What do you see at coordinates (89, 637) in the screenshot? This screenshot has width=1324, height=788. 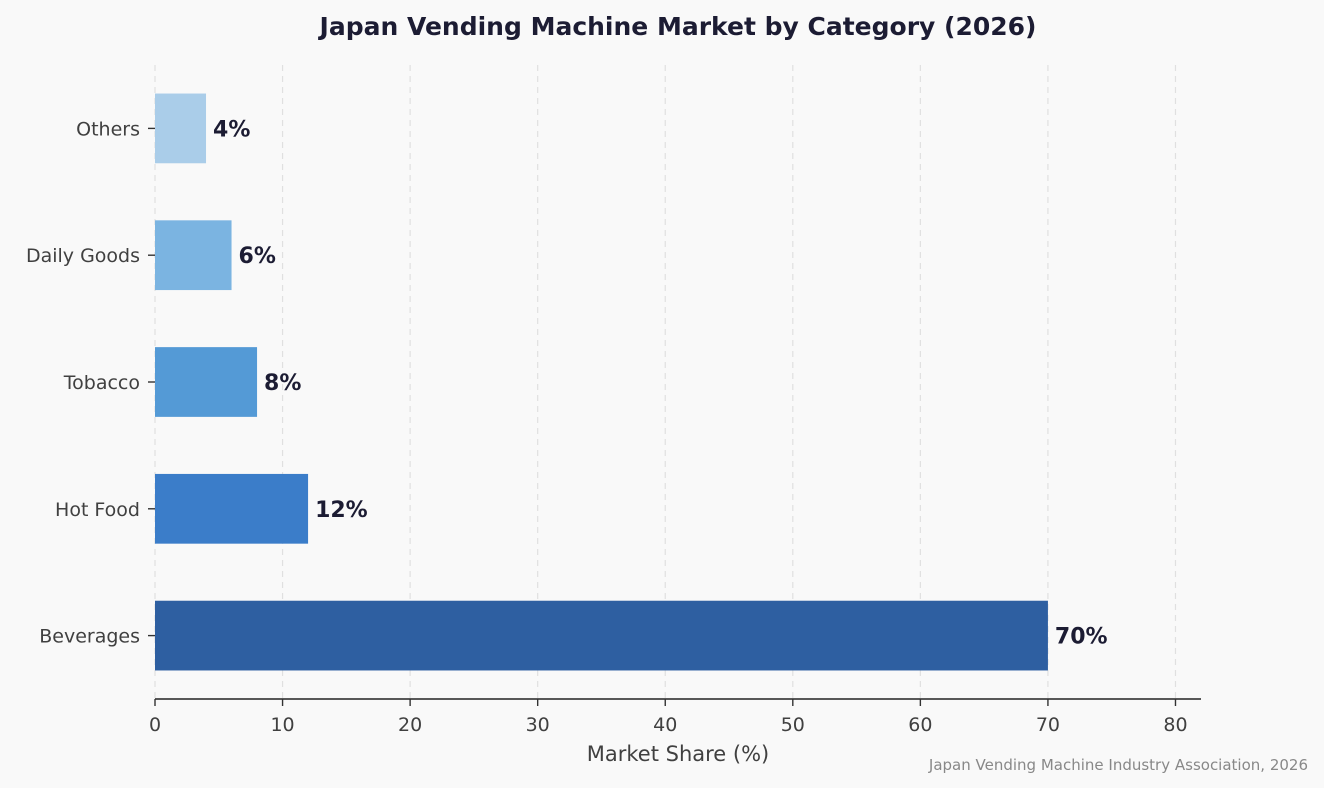 I see `y-category-label: Beverages` at bounding box center [89, 637].